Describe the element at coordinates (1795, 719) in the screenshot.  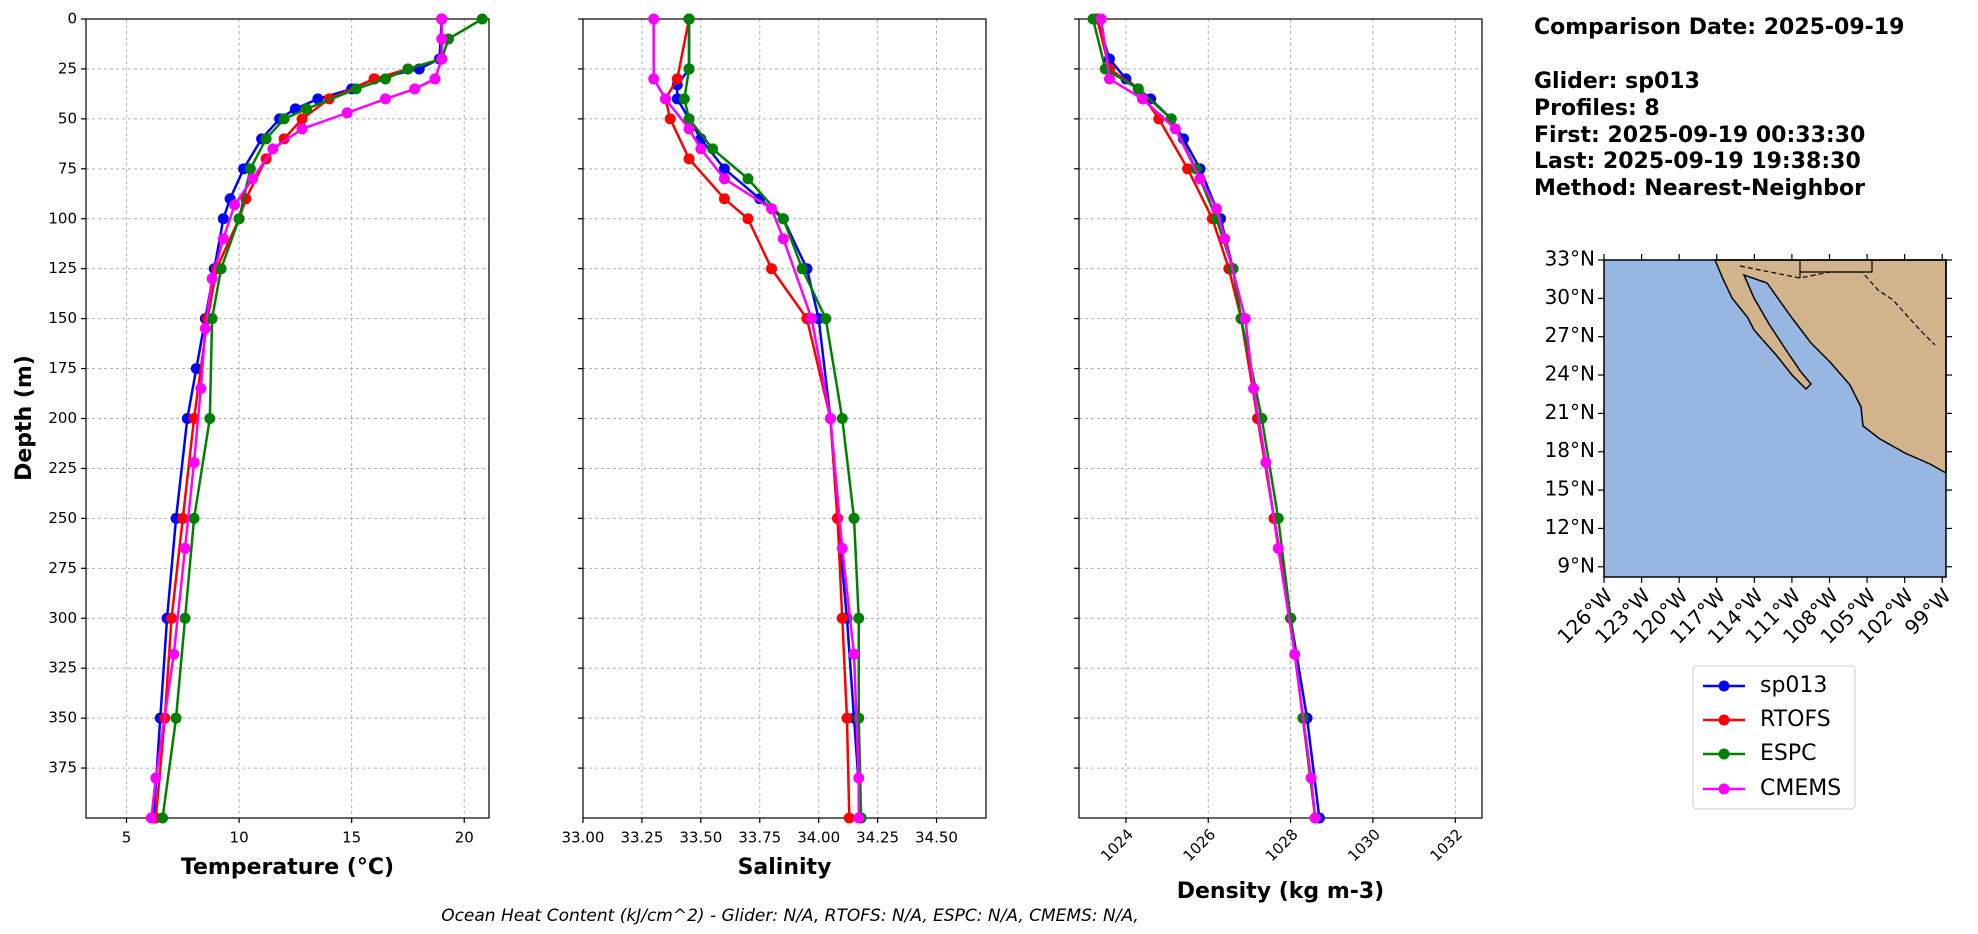
I see `legend-label: RTOFS` at that location.